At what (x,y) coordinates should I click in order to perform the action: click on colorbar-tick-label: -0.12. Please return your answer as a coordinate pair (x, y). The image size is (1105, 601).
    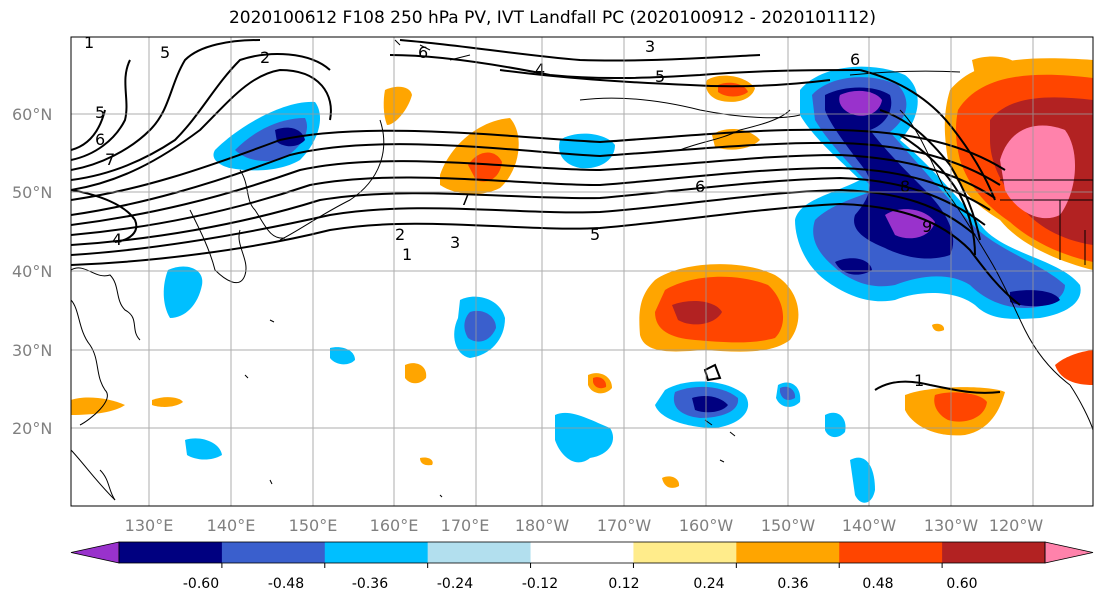
    Looking at the image, I should click on (540, 584).